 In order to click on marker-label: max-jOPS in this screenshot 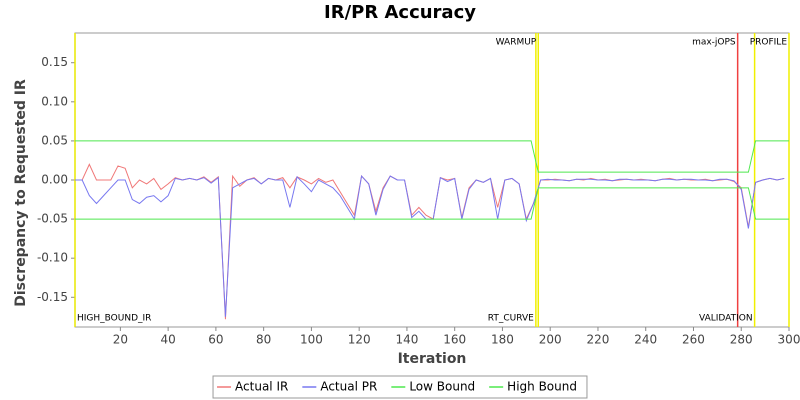, I will do `click(714, 43)`.